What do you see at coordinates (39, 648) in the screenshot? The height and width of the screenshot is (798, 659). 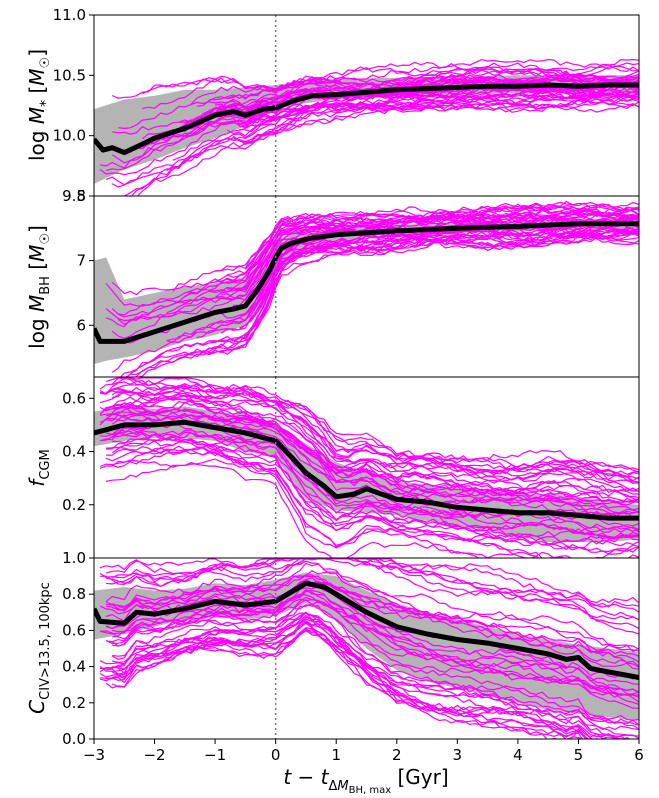 I see `y-axis-label-civ-covering-fraction: CCIV>13.5, 100kpc` at bounding box center [39, 648].